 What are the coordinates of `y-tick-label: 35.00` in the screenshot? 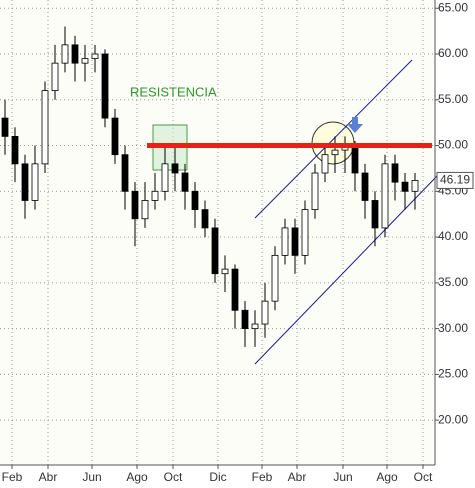 It's located at (453, 282).